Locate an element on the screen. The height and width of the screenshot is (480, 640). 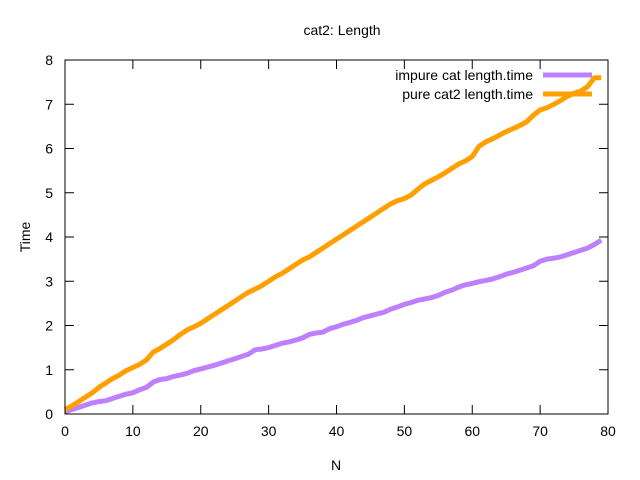
legend-label-impure: impure cat length.time is located at coordinates (464, 75).